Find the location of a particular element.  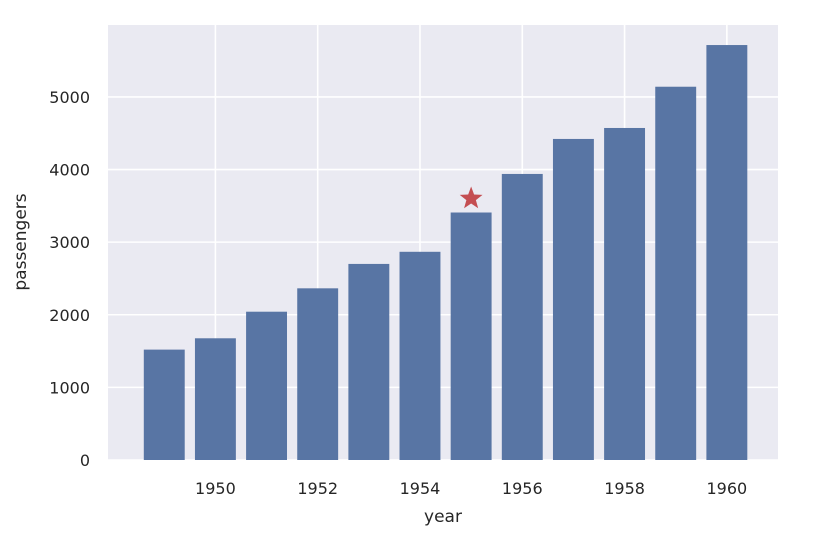

x-tick-label: 1950 is located at coordinates (215, 488).